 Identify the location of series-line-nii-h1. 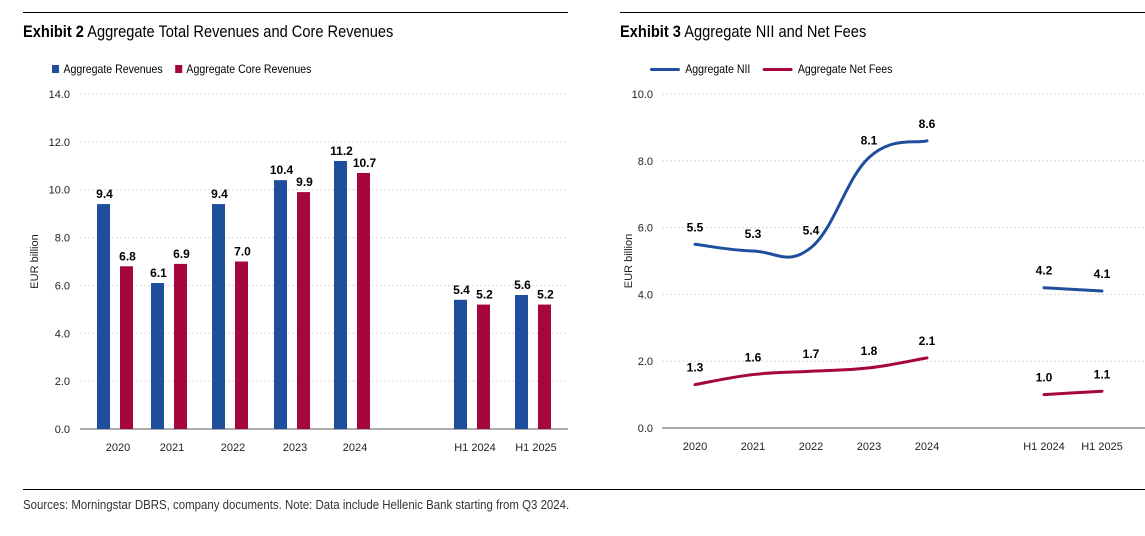
(1073, 289).